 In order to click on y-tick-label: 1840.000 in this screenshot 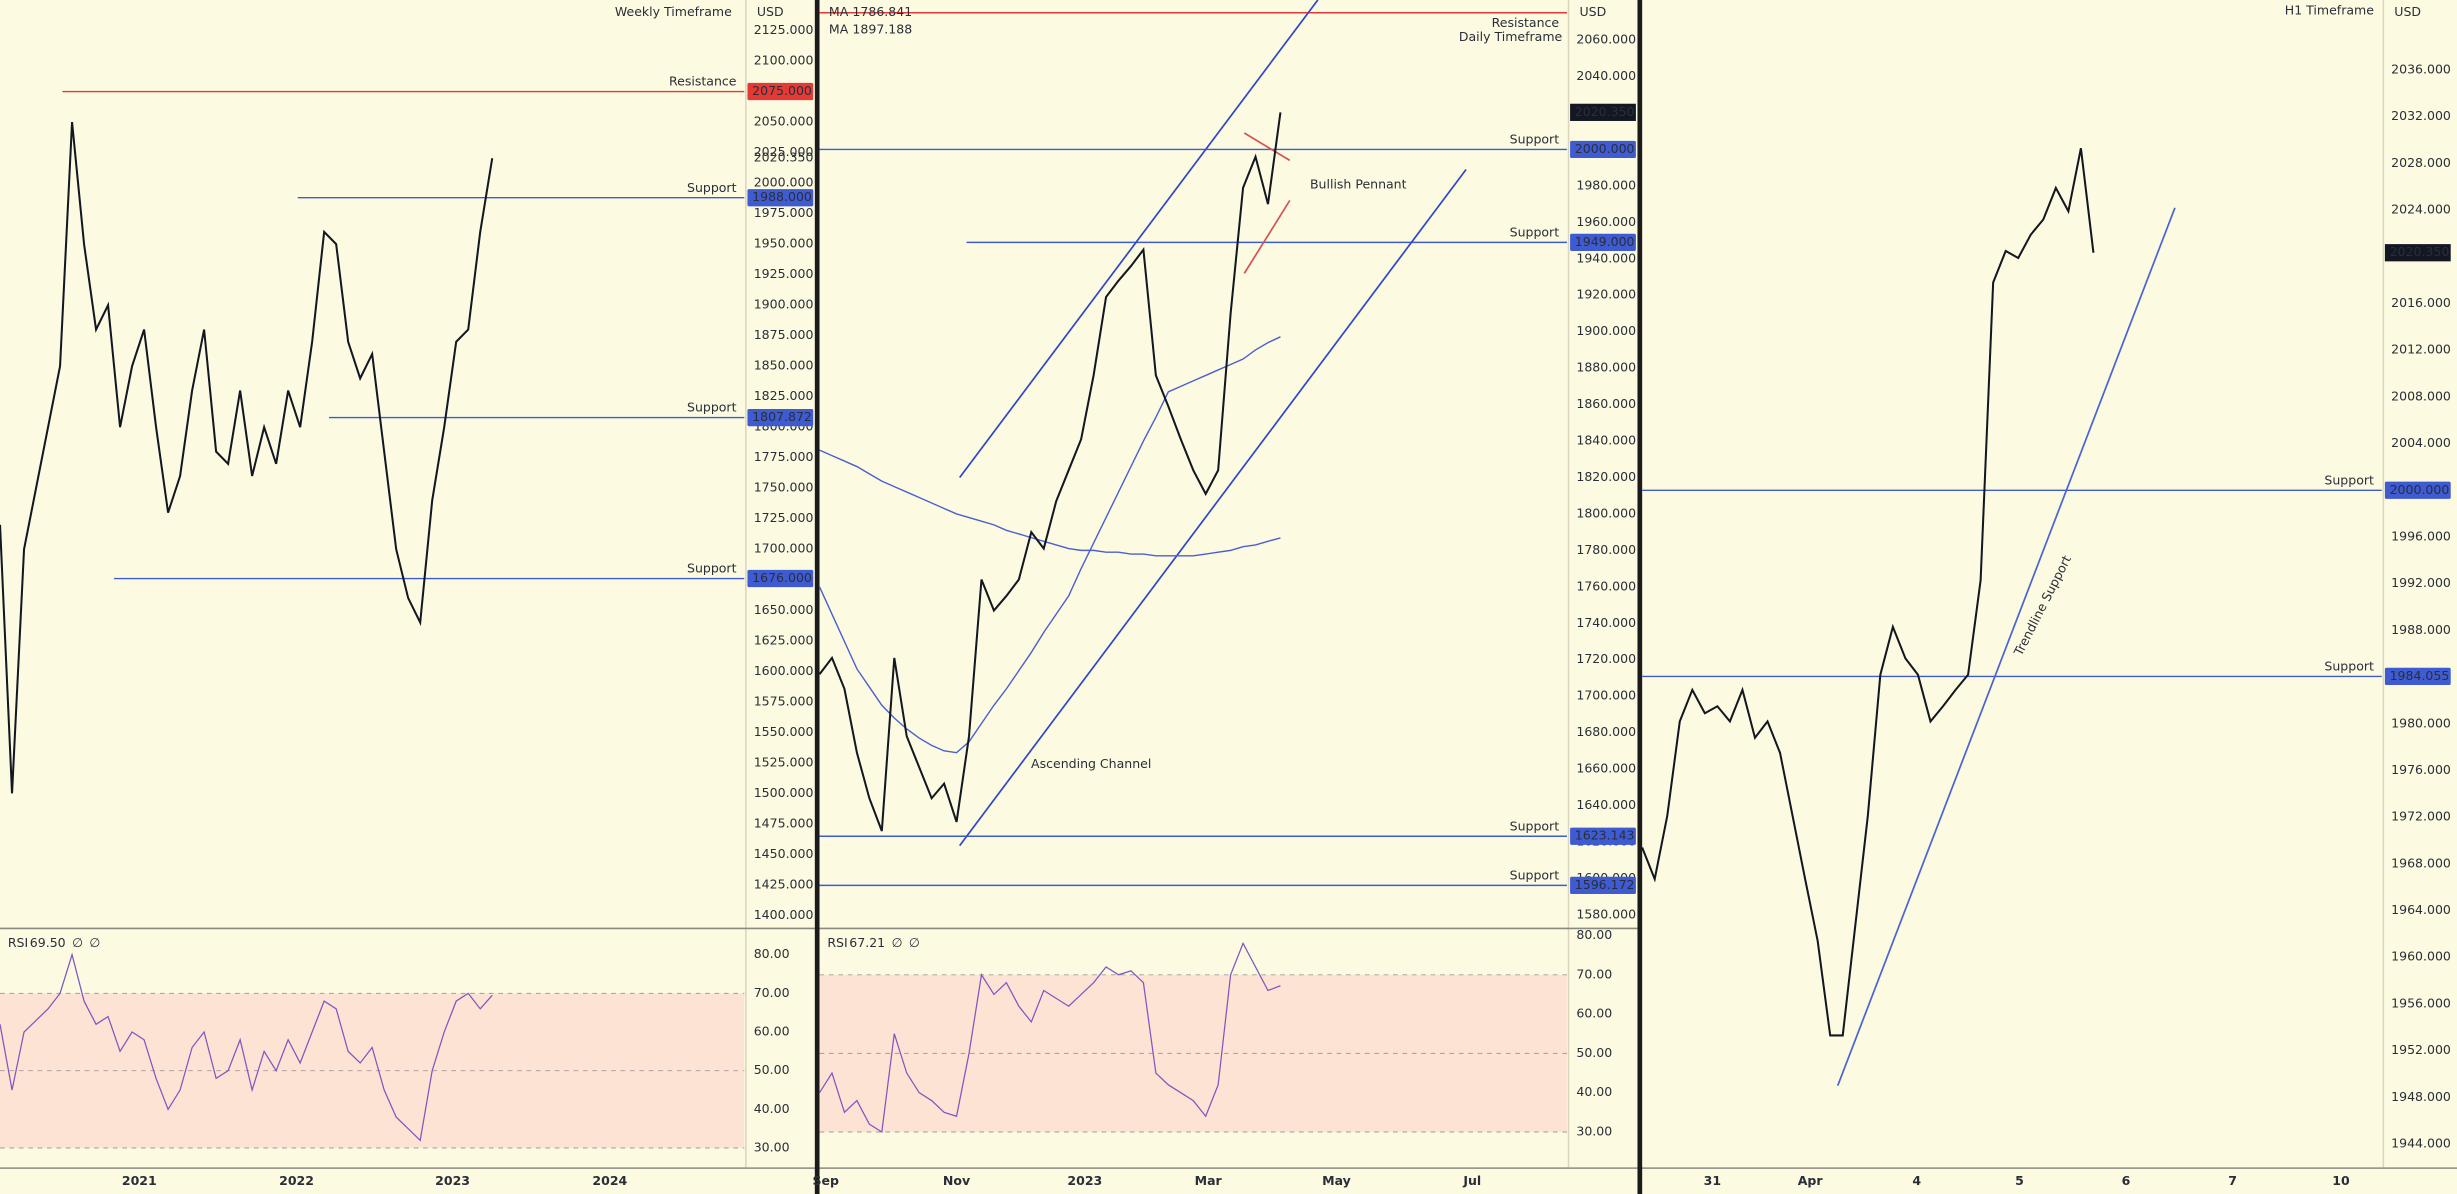, I will do `click(1606, 440)`.